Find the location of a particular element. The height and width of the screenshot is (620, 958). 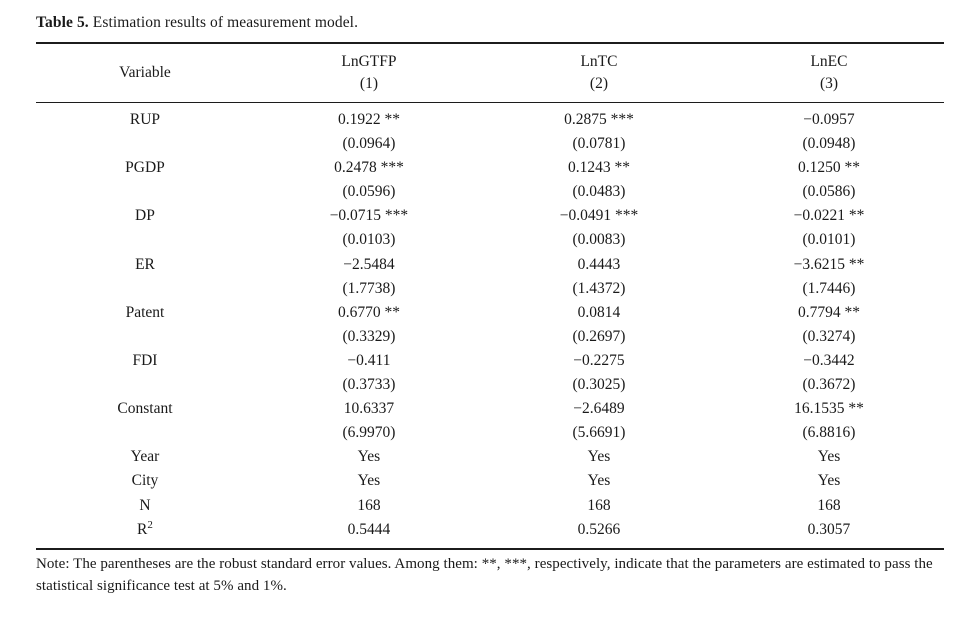

col-header-lnec: LnEC (3) is located at coordinates (828, 73).